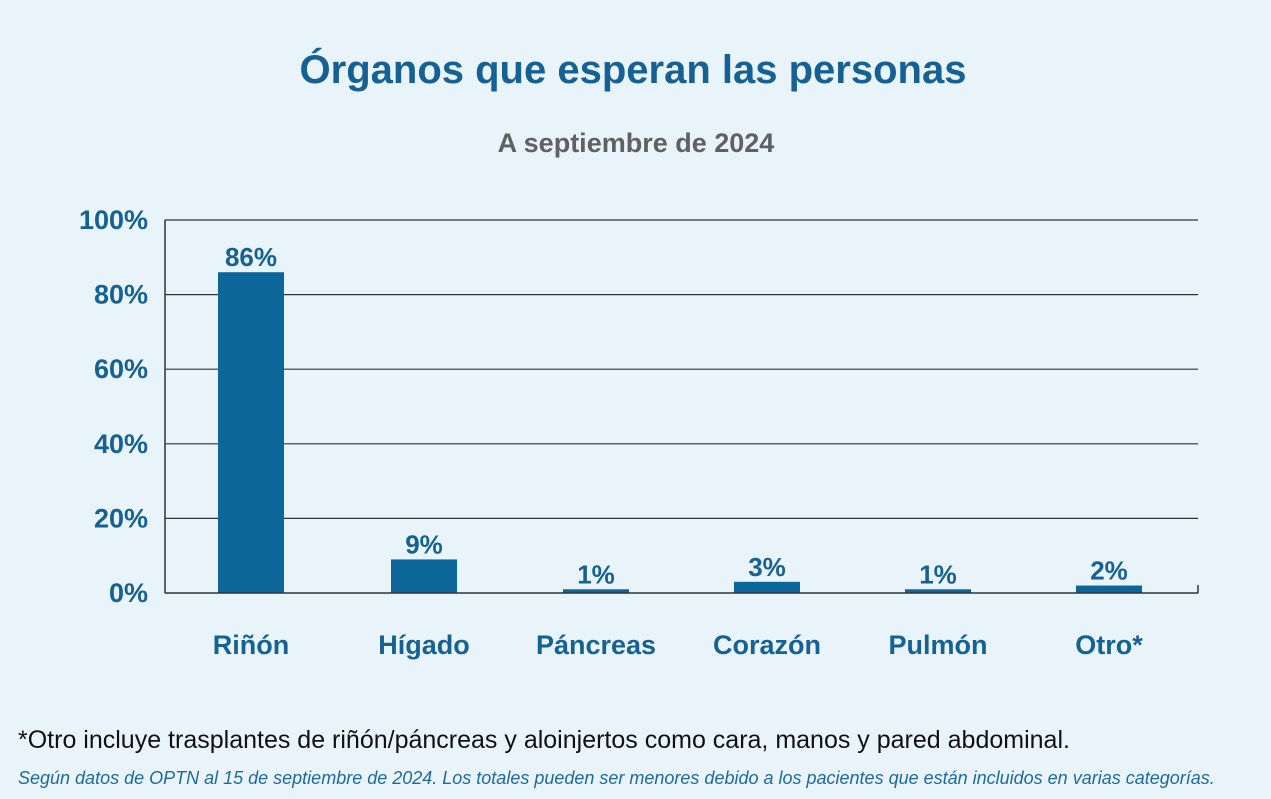  I want to click on y-tick-label: 20%, so click(121, 518).